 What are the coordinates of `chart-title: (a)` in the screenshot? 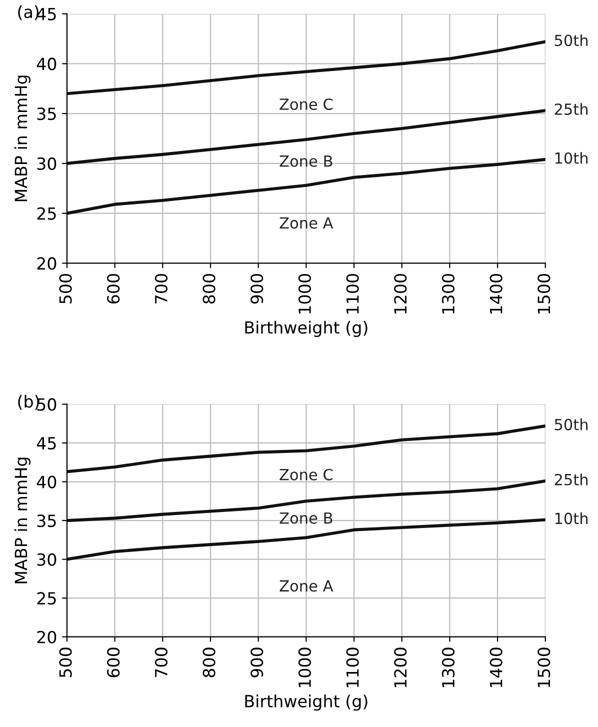 It's located at (28, 12).